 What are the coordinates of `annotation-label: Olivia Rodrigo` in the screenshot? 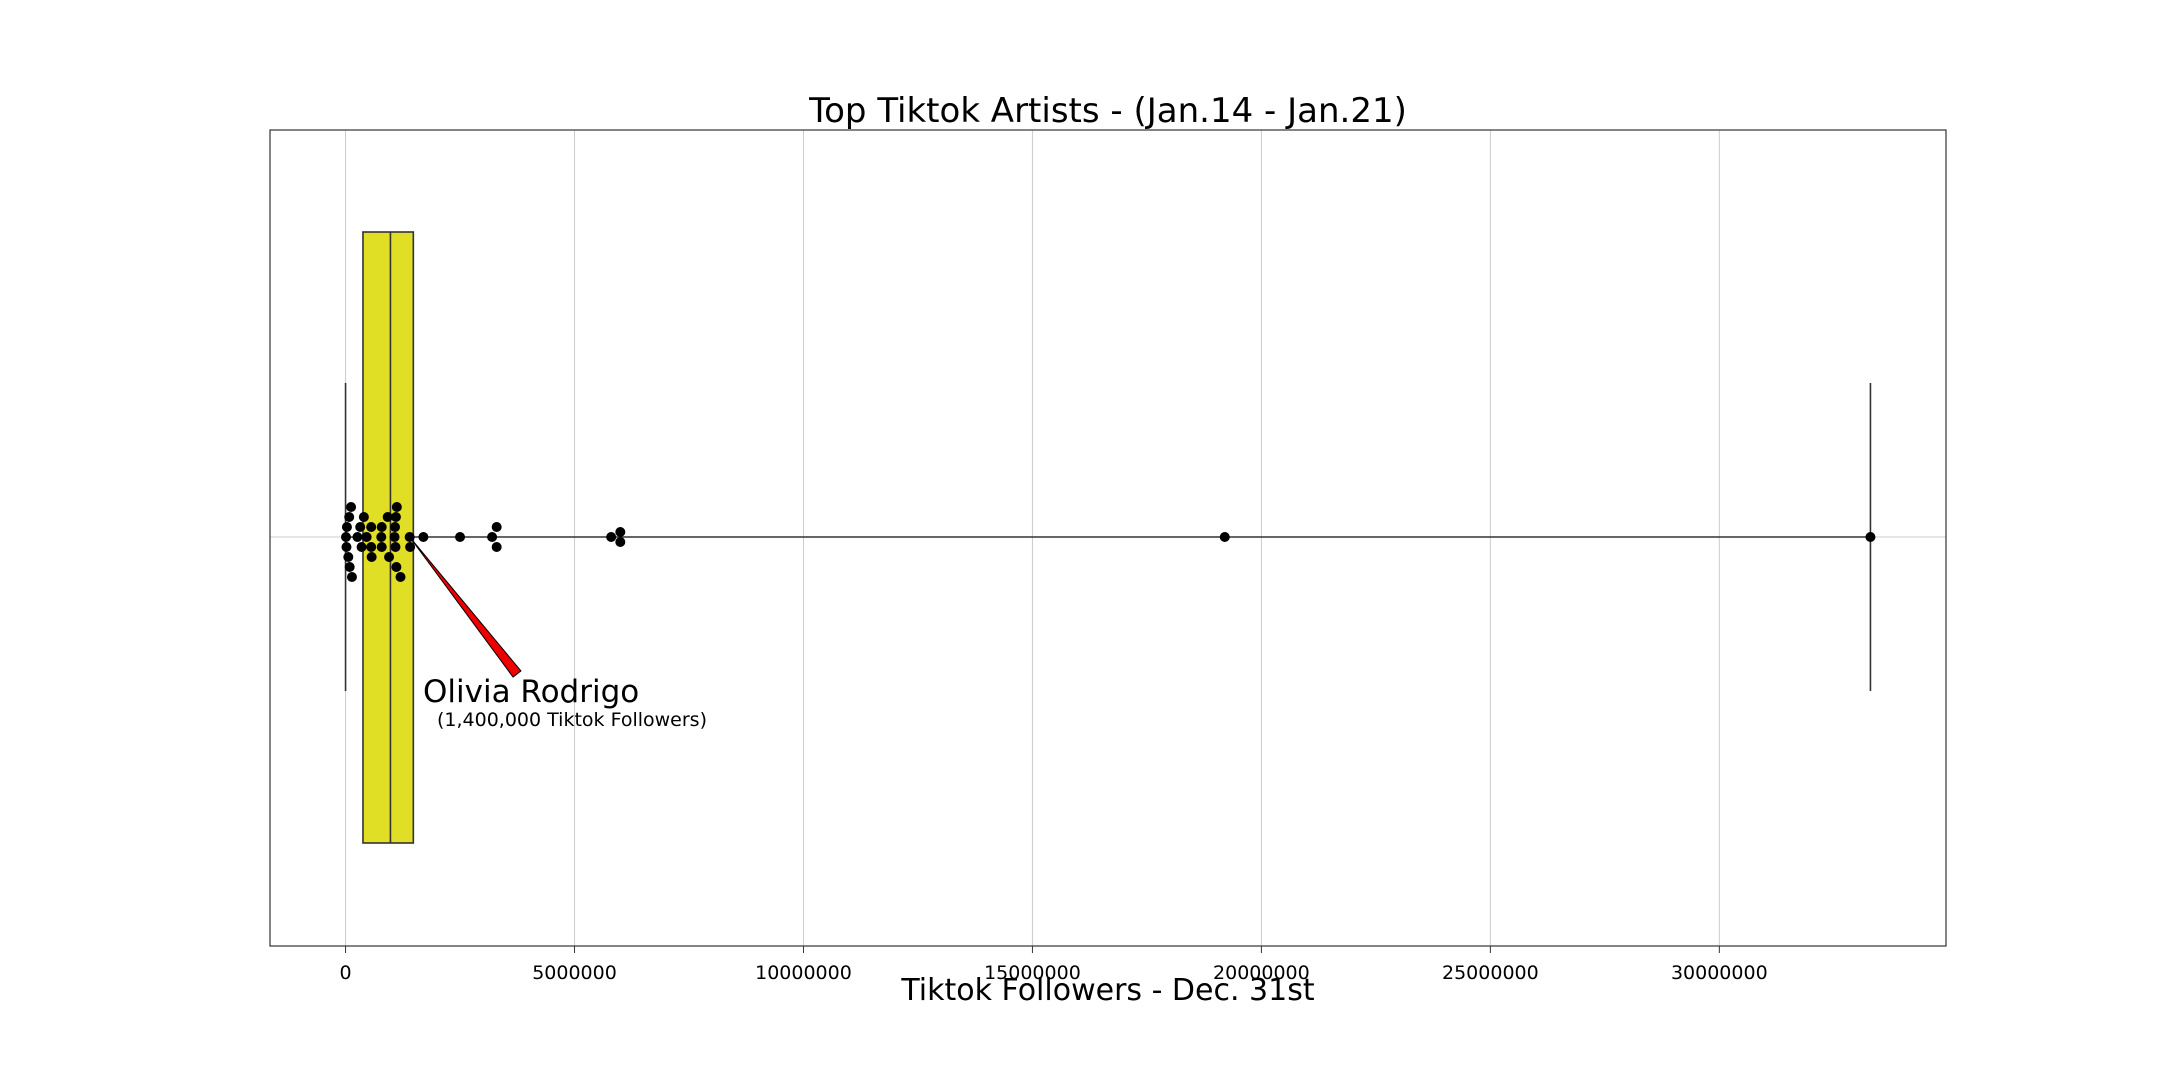 It's located at (531, 692).